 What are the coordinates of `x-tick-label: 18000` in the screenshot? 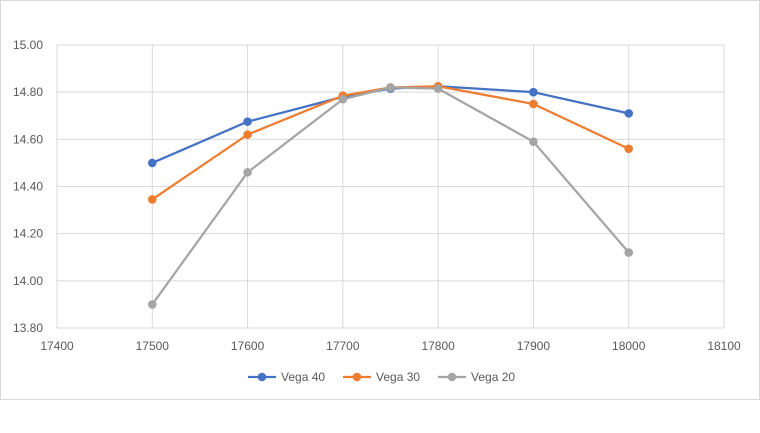 It's located at (629, 346).